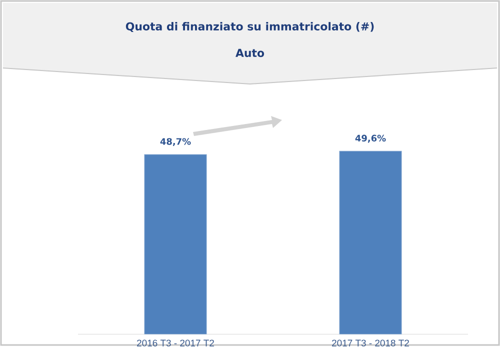 This screenshot has height=350, width=500. What do you see at coordinates (175, 343) in the screenshot?
I see `x-tick-label: 2016 T3 - 2017 T2` at bounding box center [175, 343].